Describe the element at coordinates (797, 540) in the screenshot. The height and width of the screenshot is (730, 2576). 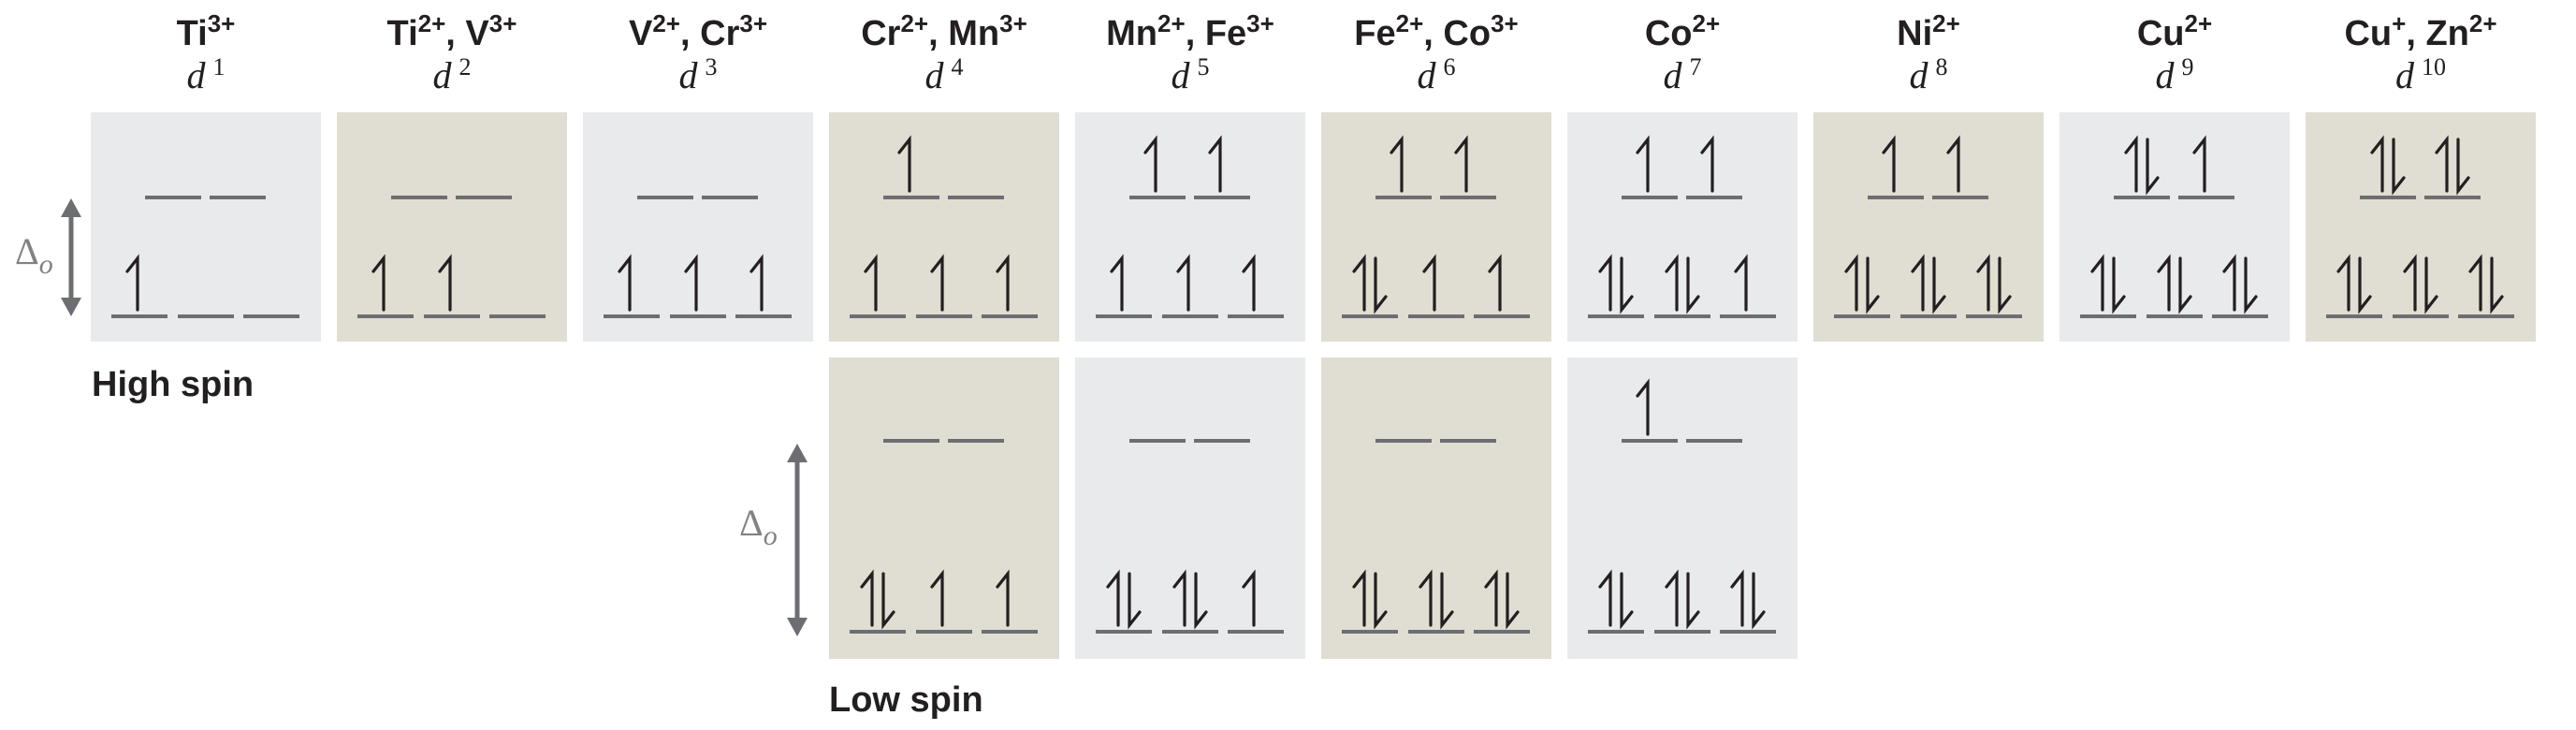
I see `low-spin-gap-arrow` at that location.